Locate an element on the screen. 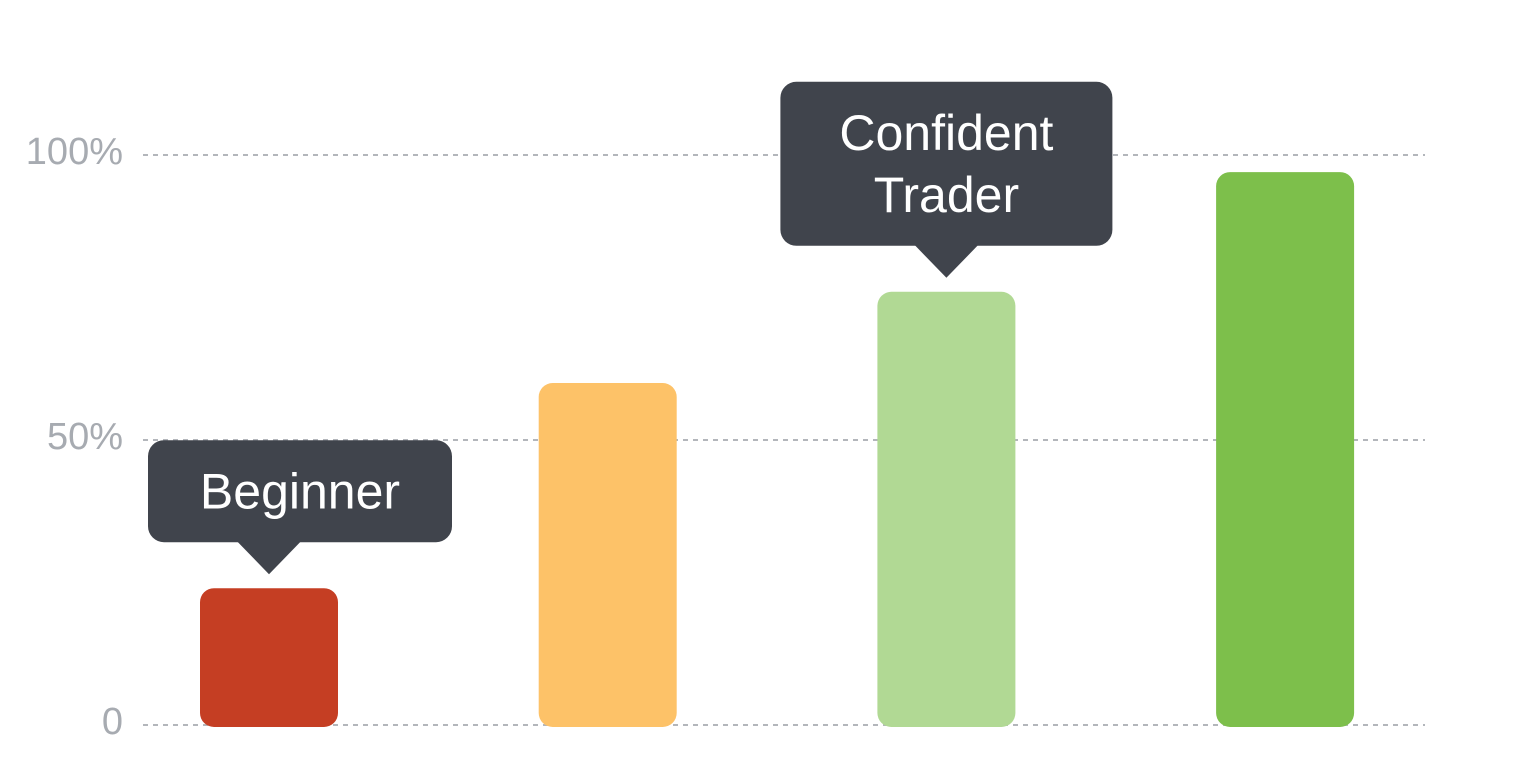 This screenshot has height=782, width=1537. callout-label: Beginner is located at coordinates (300, 491).